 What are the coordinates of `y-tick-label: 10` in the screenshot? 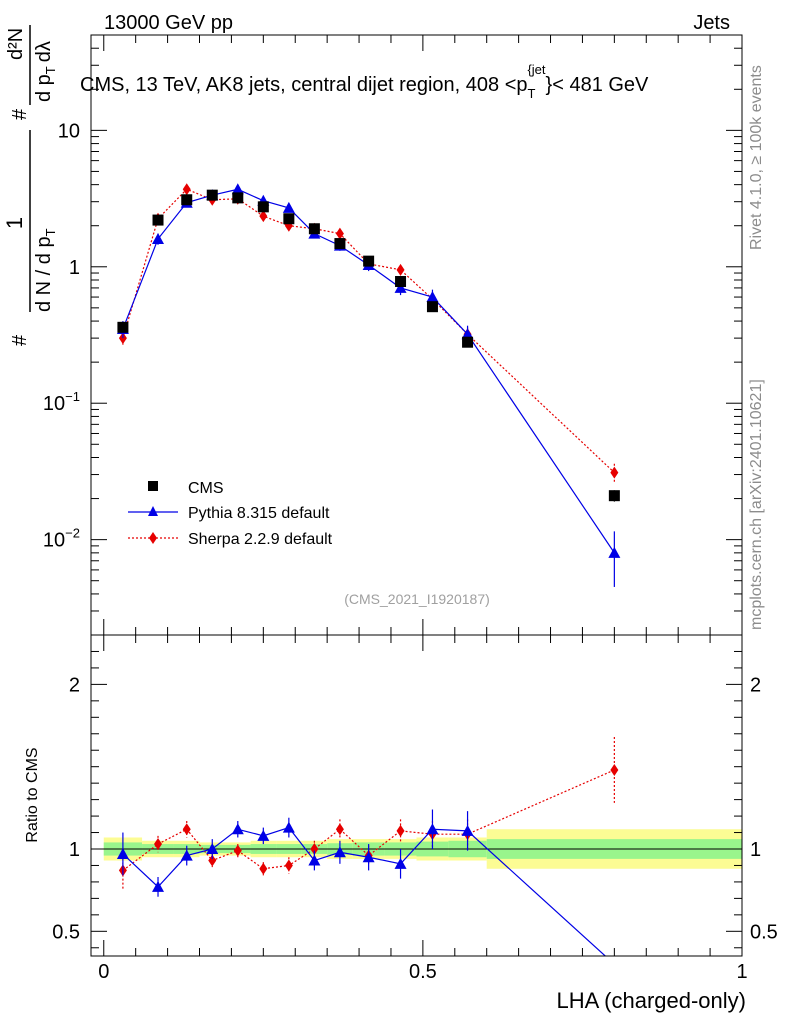 It's located at (69, 131).